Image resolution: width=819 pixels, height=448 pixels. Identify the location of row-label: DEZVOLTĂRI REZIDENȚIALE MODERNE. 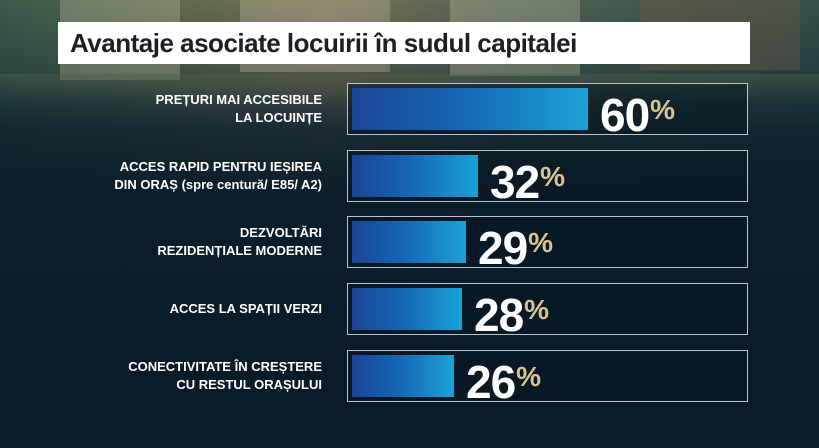
(191, 242).